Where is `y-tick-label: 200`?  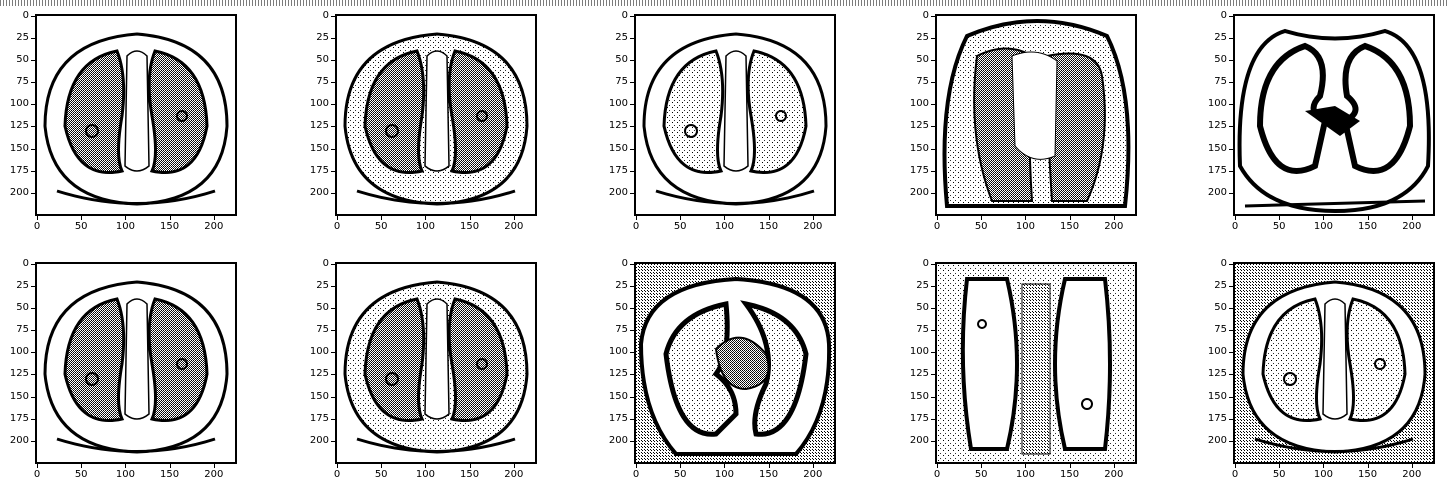
y-tick-label: 200 is located at coordinates (919, 440).